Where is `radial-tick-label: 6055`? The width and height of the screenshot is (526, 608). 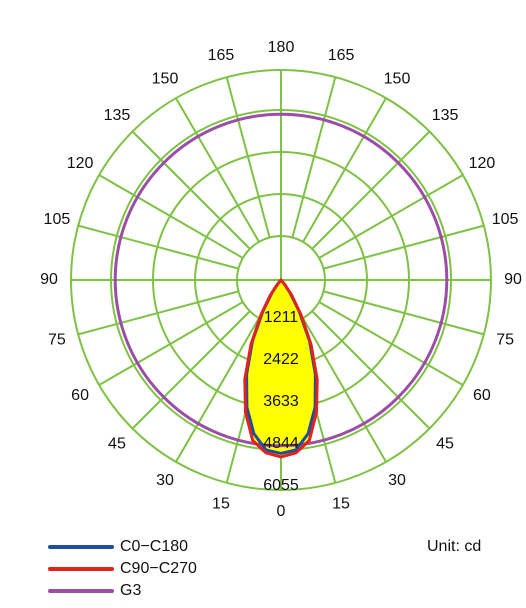
radial-tick-label: 6055 is located at coordinates (281, 485).